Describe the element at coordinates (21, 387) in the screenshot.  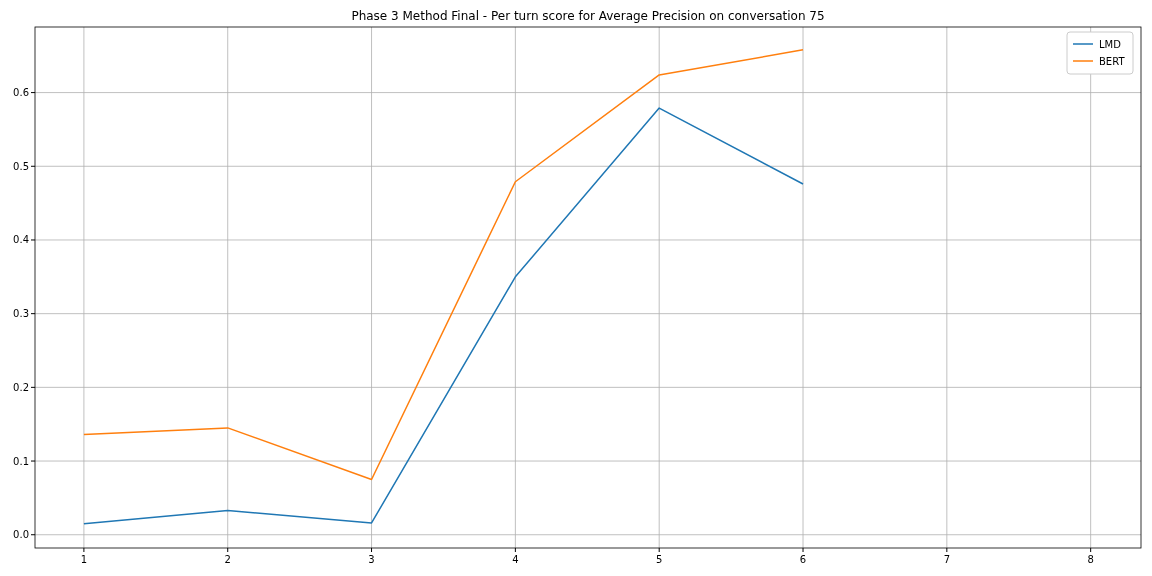
I see `y-tick-label: 0.2` at that location.